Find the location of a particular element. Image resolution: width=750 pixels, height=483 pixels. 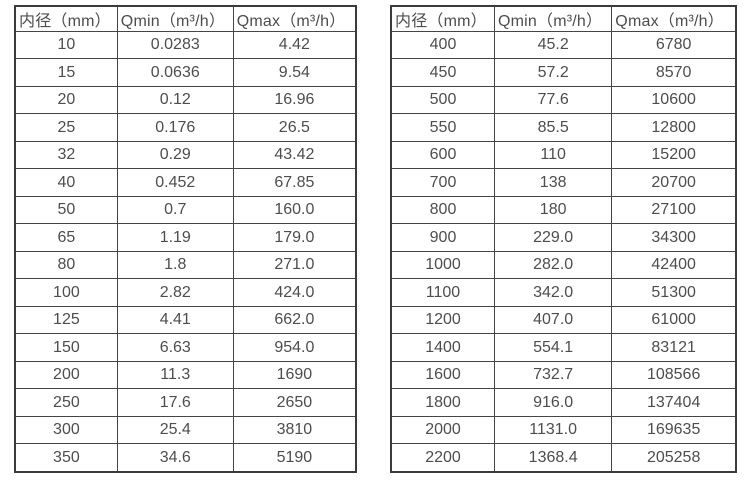

table-cell: 2000 is located at coordinates (442, 430).